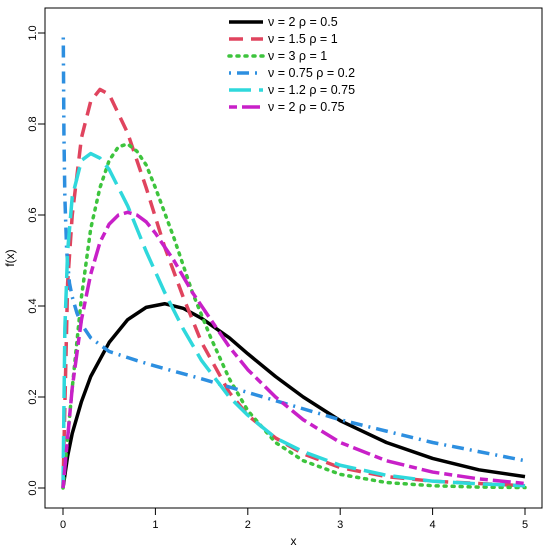  What do you see at coordinates (33, 396) in the screenshot?
I see `y-tick-label: 0.2` at bounding box center [33, 396].